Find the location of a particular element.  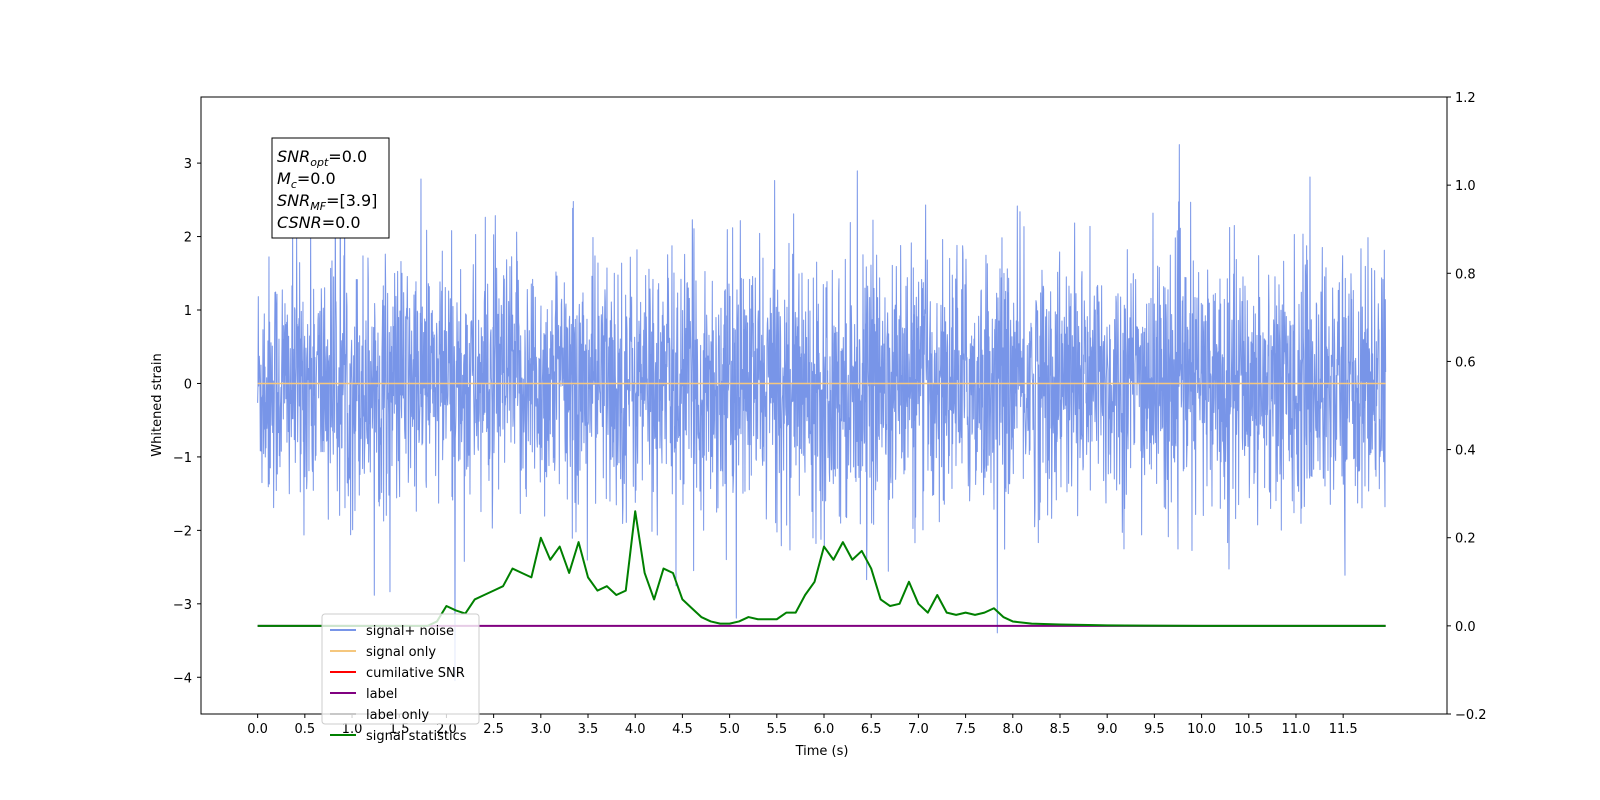

y-tick-label-right: −0.2 is located at coordinates (1471, 715).